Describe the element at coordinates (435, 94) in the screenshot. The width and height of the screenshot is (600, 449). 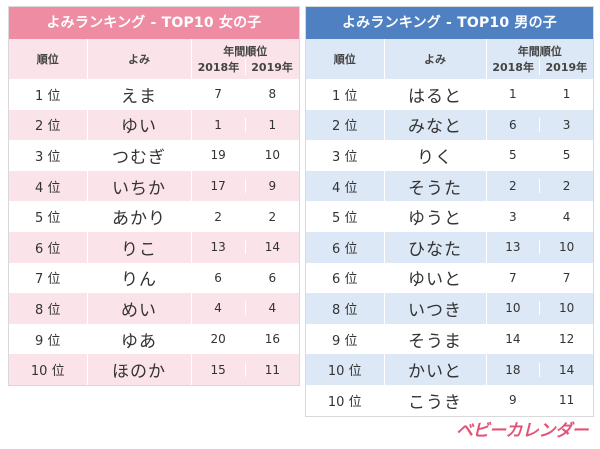
I see `boys-name-cell: はると` at that location.